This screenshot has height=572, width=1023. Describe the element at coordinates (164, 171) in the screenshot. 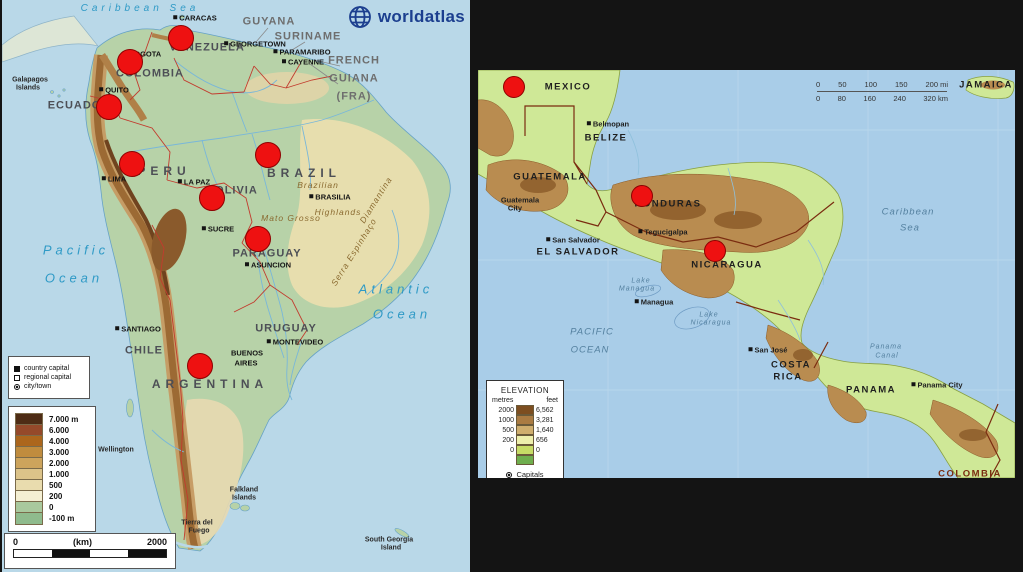

I see `map-label: PERU` at that location.